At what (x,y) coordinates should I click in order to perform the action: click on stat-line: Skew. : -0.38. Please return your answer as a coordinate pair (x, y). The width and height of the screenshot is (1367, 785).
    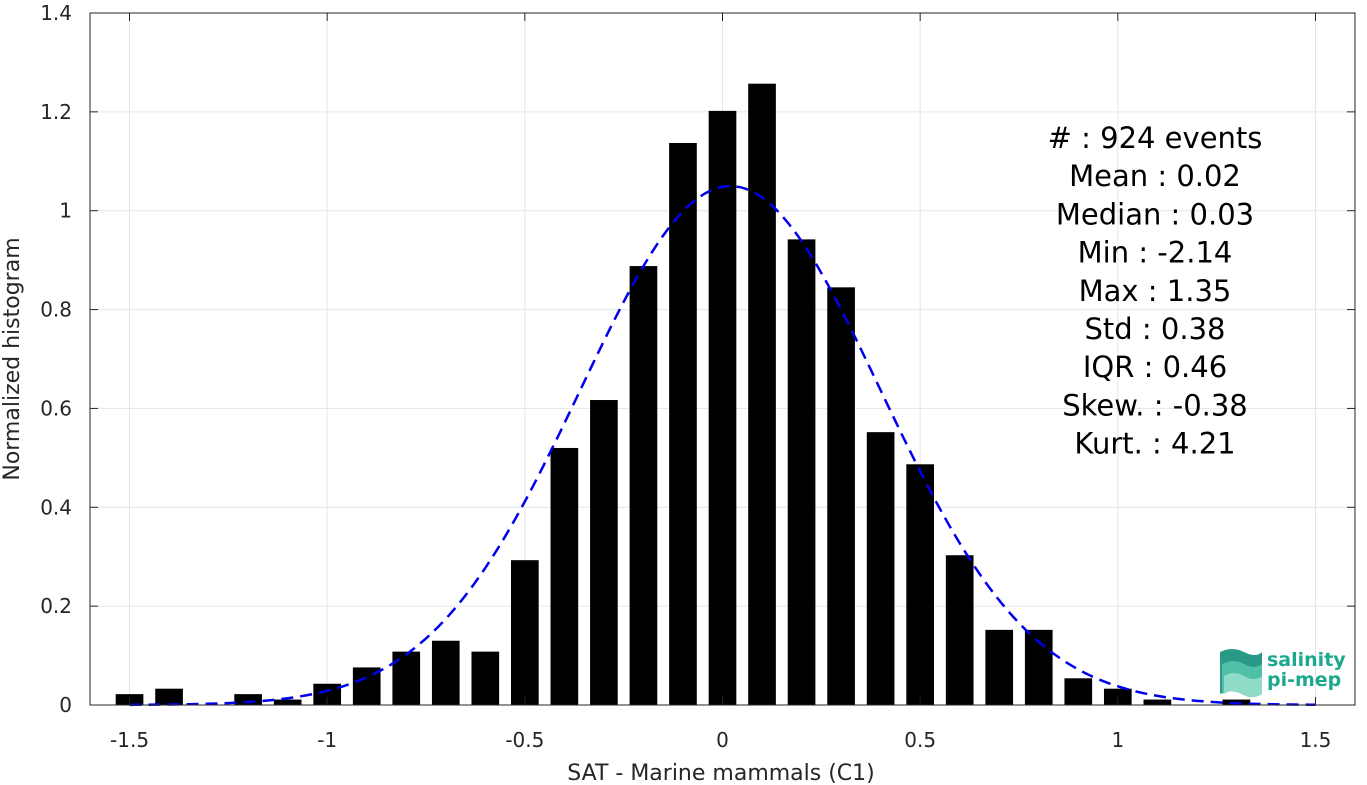
    Looking at the image, I should click on (1155, 405).